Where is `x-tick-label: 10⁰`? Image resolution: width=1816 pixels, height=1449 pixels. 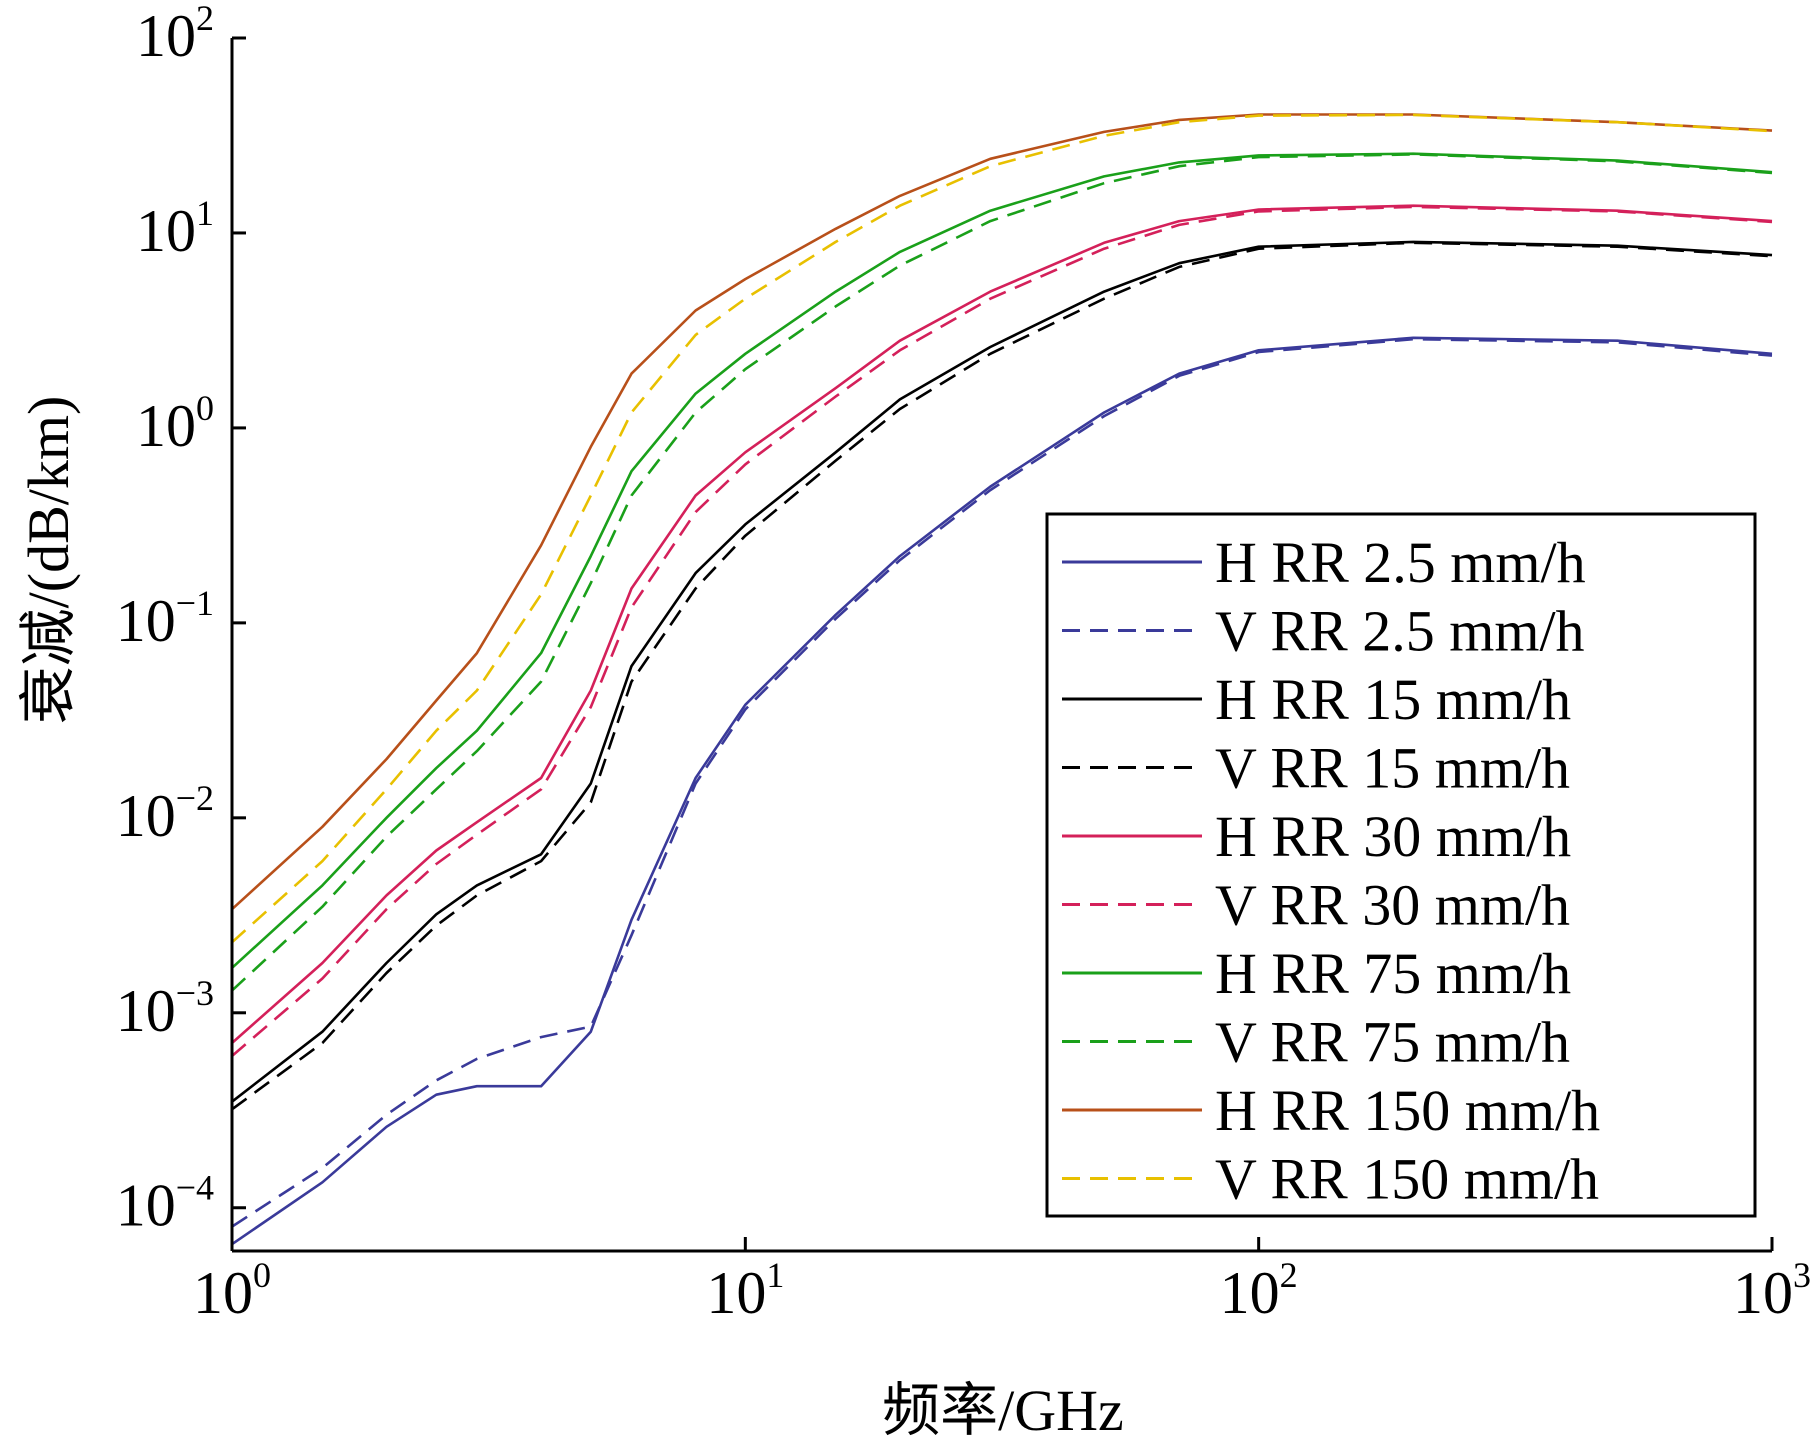 x-tick-label: 10⁰ is located at coordinates (232, 1290).